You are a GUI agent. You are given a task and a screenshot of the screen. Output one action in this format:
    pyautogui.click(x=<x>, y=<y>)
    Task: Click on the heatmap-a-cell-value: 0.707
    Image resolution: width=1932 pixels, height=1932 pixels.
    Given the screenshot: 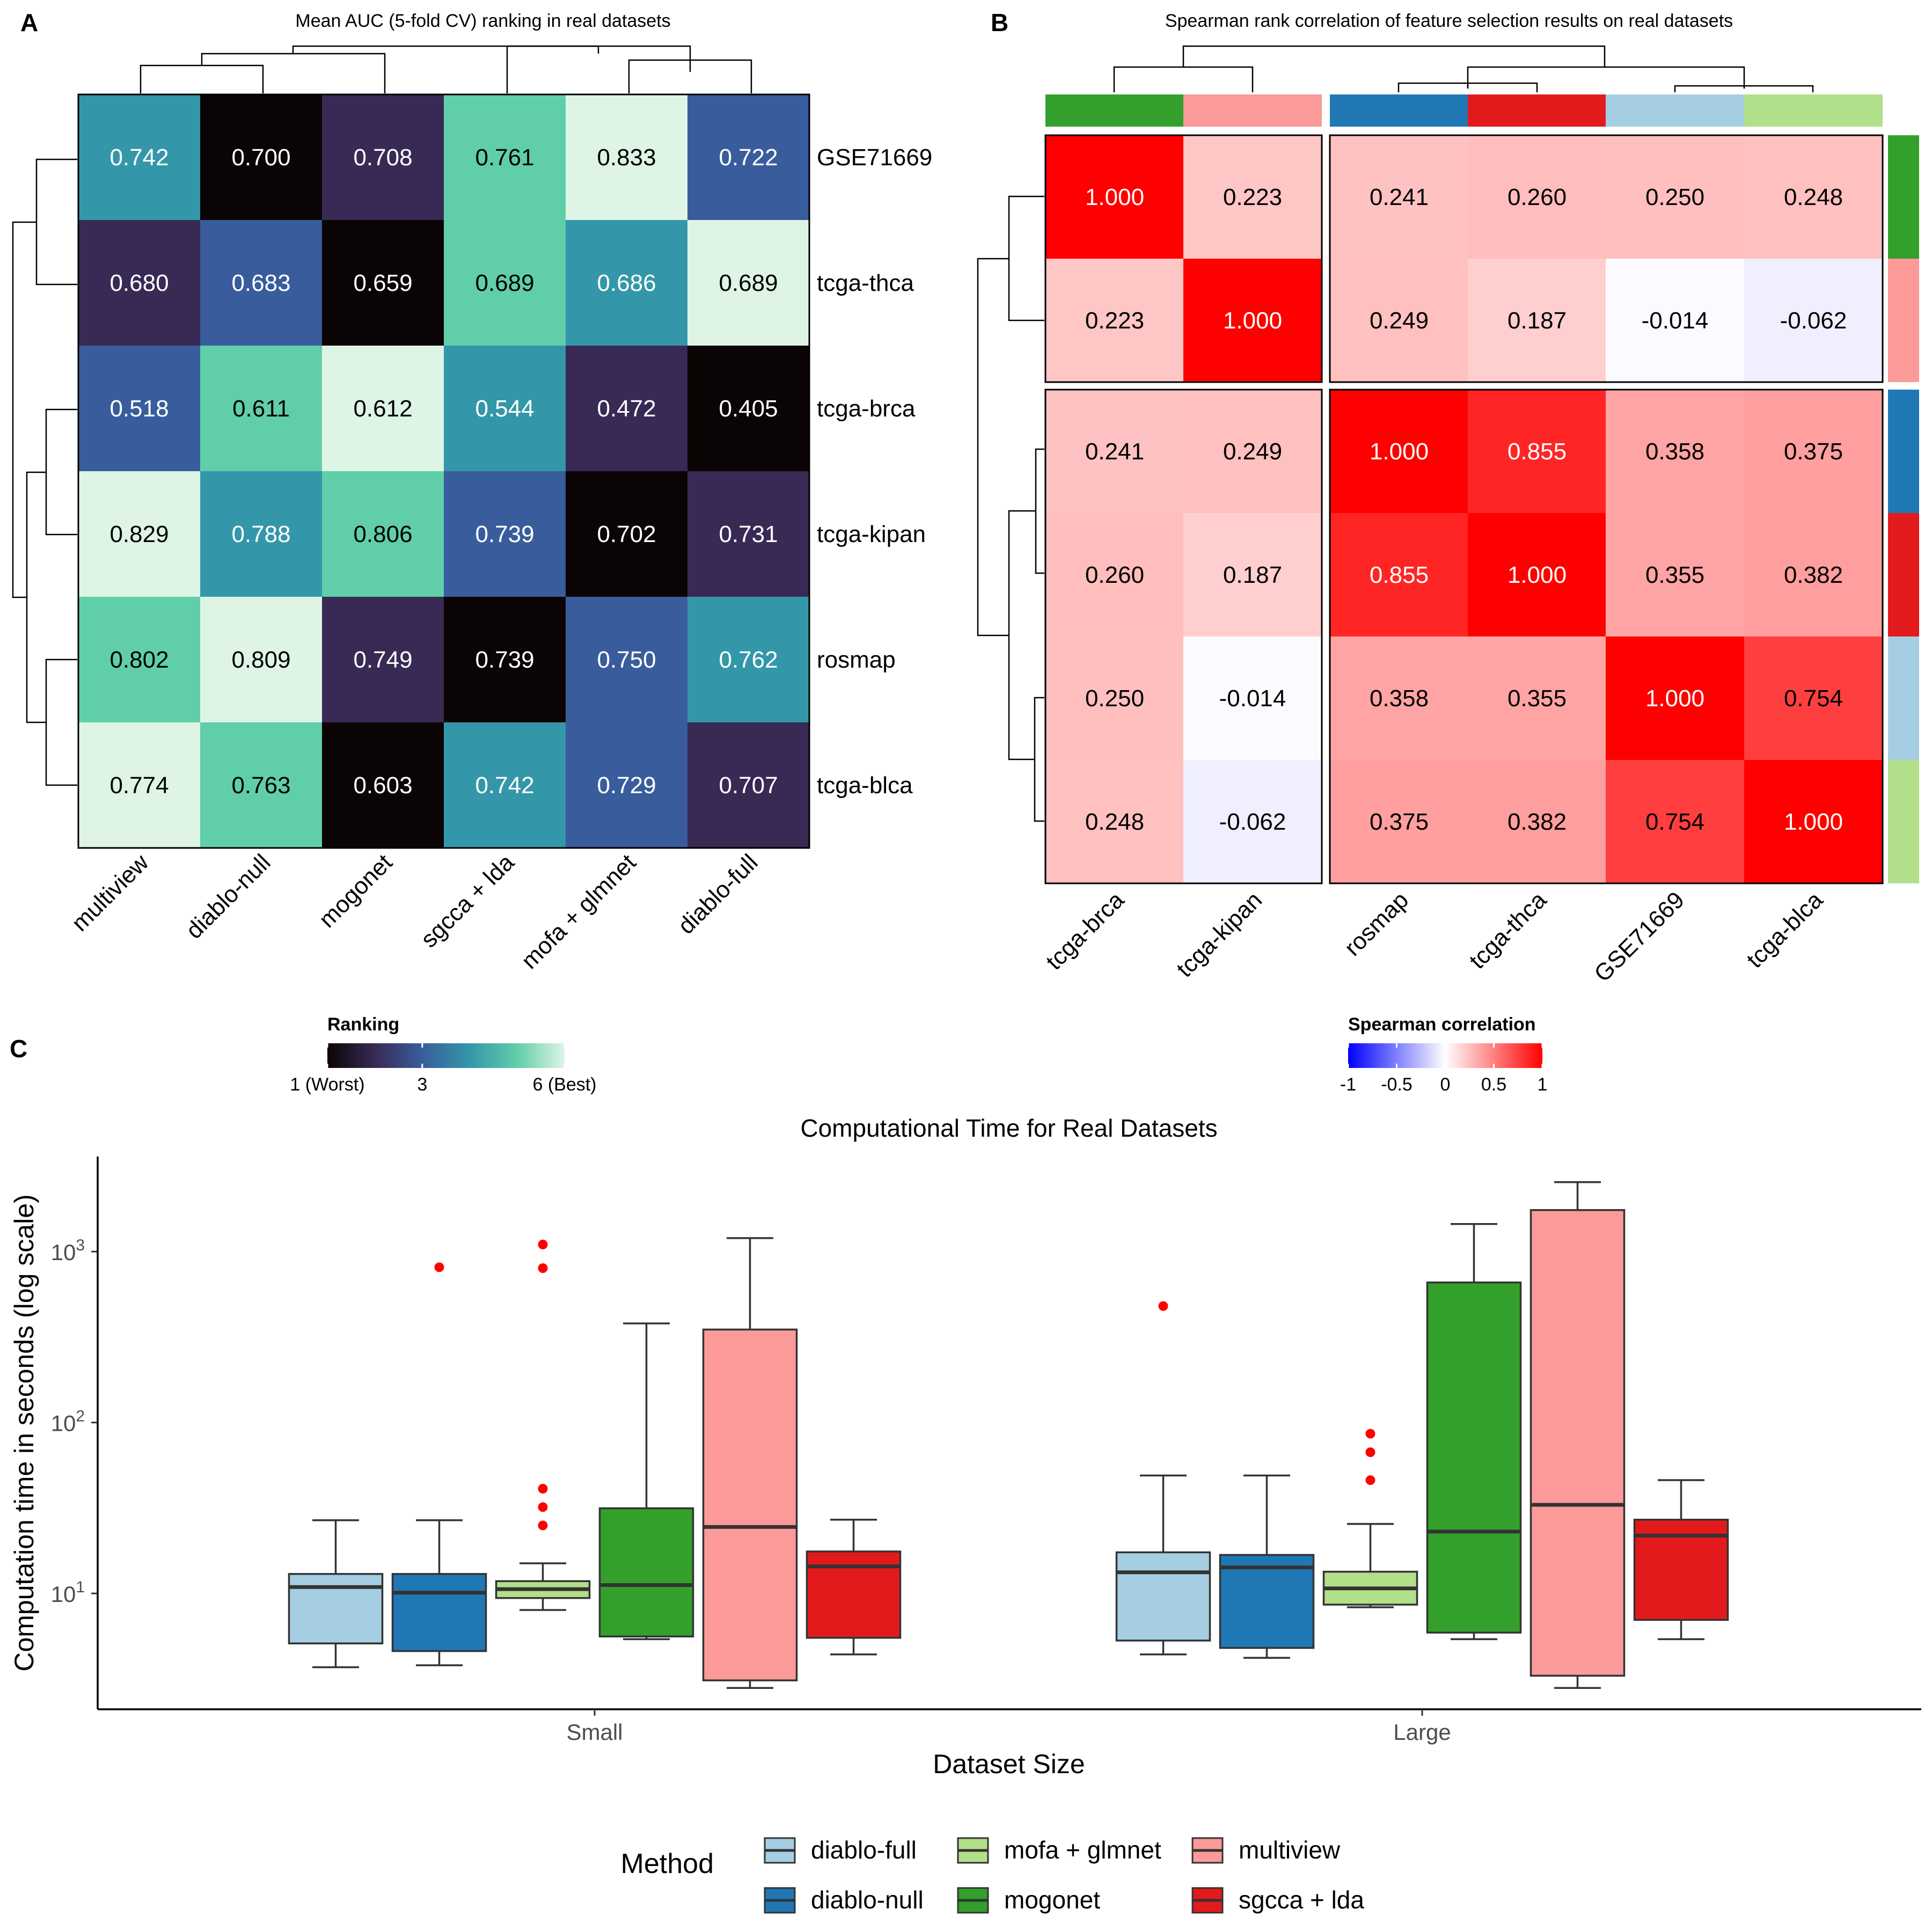 What is the action you would take?
    pyautogui.click(x=748, y=785)
    